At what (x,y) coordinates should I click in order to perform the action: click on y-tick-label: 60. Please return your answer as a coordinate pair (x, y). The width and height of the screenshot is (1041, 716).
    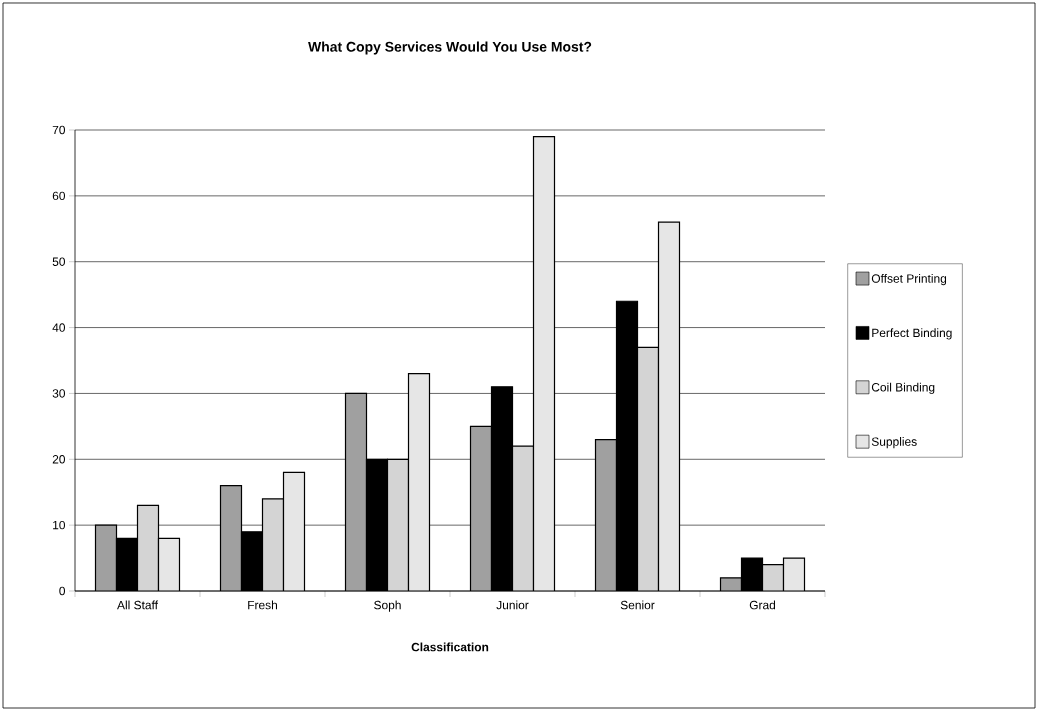
    Looking at the image, I should click on (59, 196).